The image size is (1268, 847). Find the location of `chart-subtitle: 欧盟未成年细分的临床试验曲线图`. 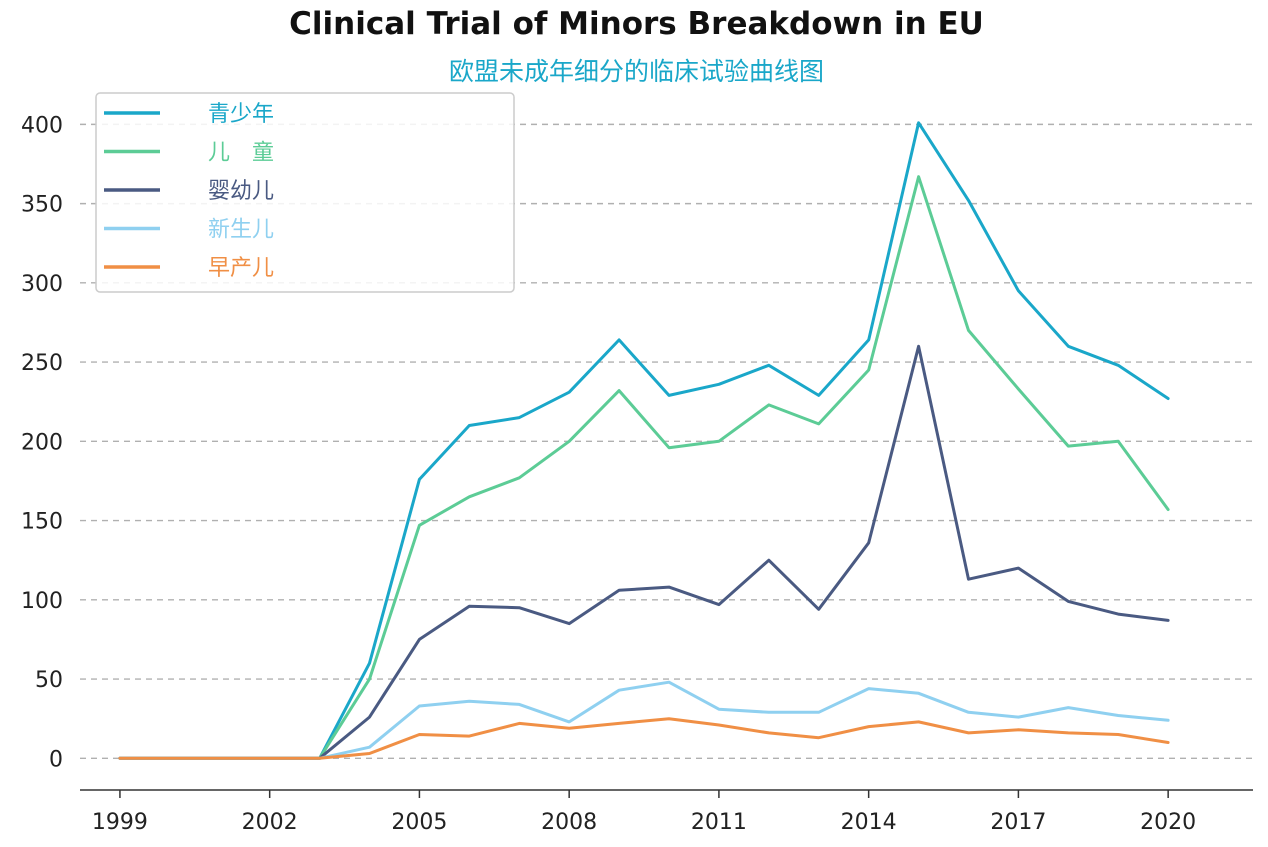

chart-subtitle: 欧盟未成年细分的临床试验曲线图 is located at coordinates (636, 71).